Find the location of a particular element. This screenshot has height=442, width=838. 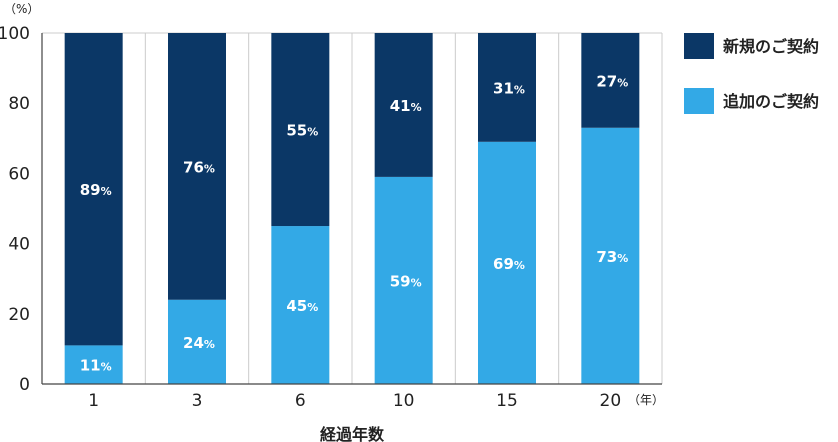

data-label-new-1: 89% is located at coordinates (96, 190).